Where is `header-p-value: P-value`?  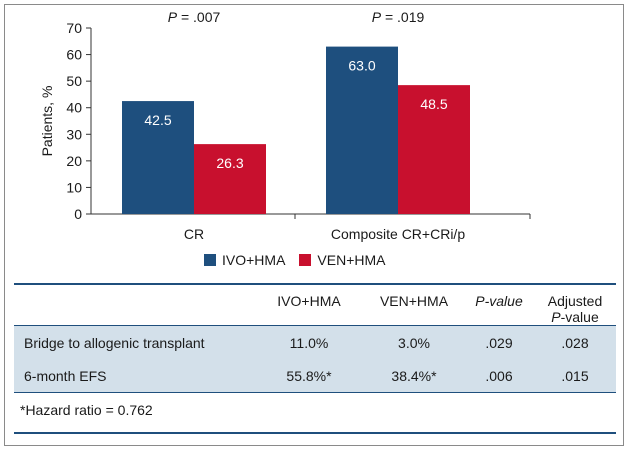
header-p-value: P-value is located at coordinates (499, 301).